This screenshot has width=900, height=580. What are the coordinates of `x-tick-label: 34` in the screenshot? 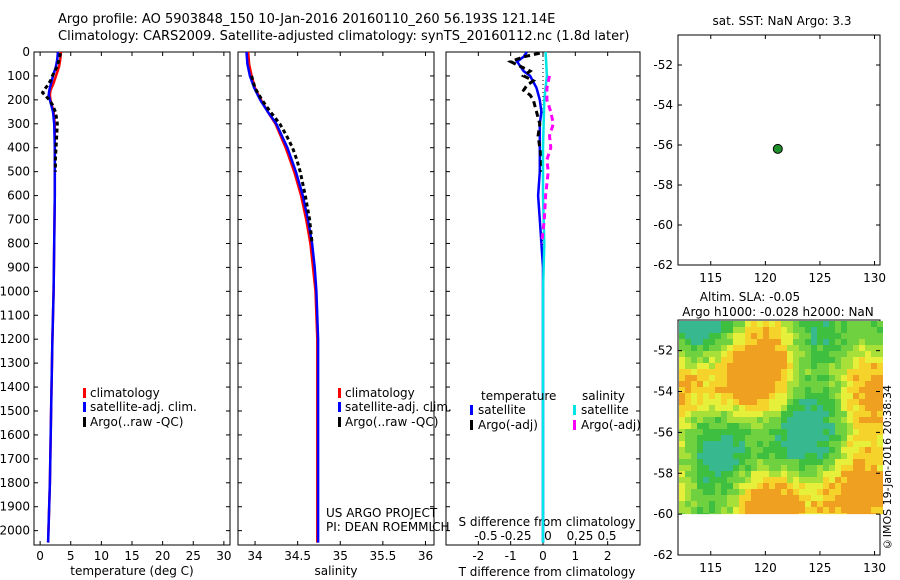 It's located at (254, 556).